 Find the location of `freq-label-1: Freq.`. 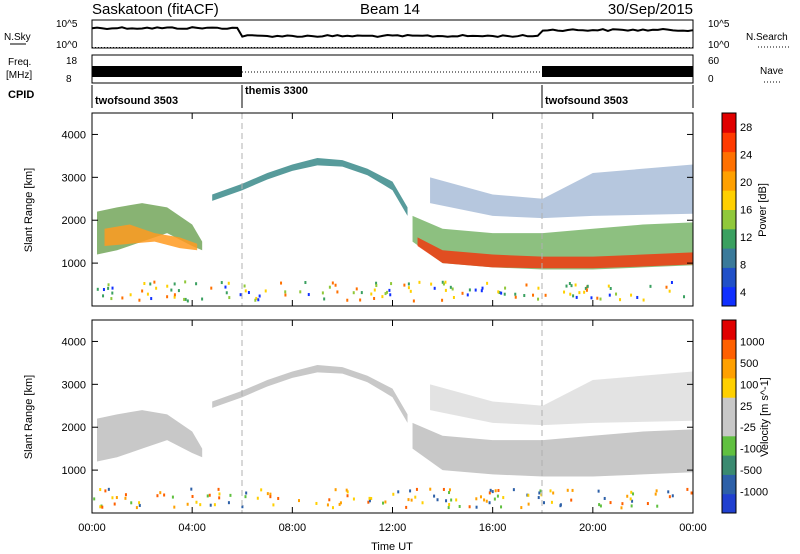

freq-label-1: Freq. is located at coordinates (19, 62).